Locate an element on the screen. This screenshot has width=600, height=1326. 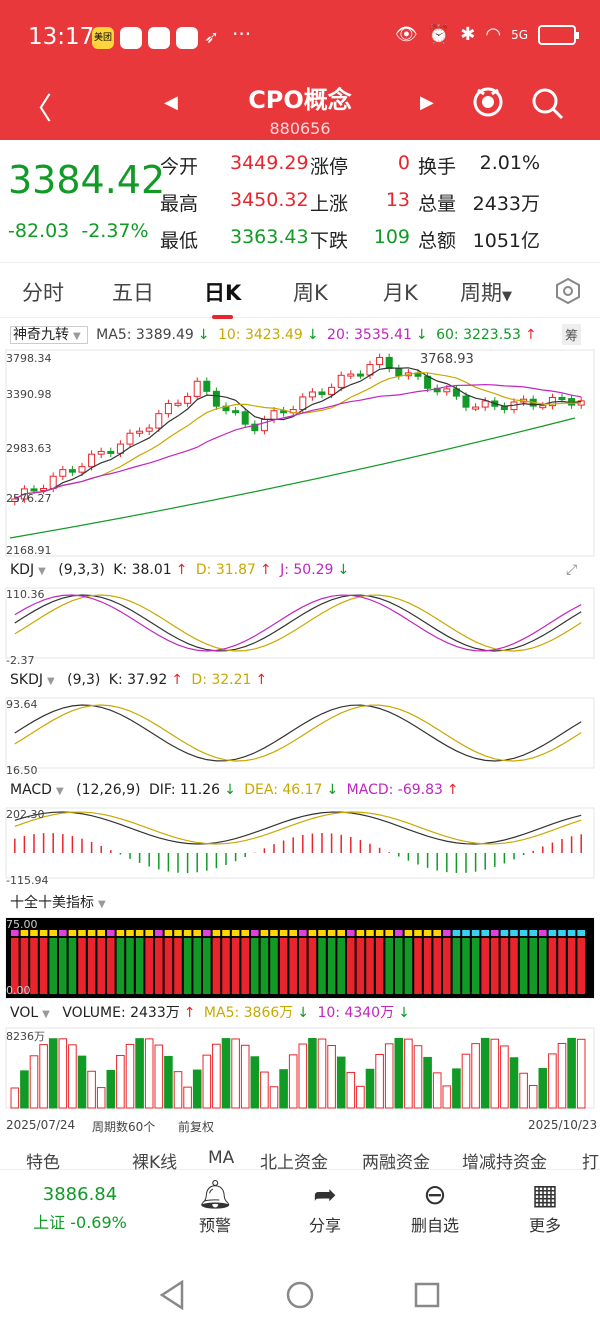
tab-holdings-change: 增减持资金 is located at coordinates (504, 1163).